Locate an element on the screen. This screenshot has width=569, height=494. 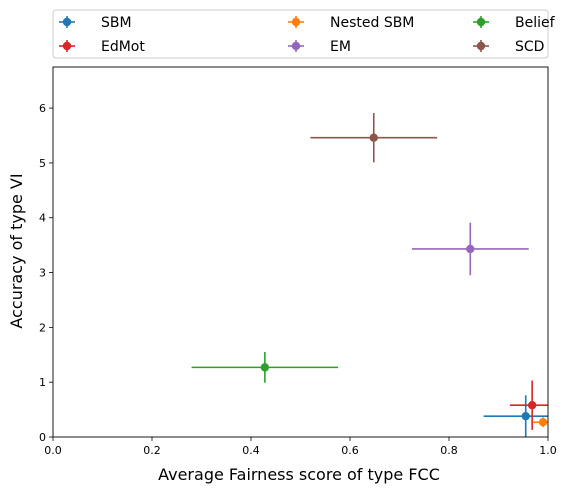
series-edmot is located at coordinates (528, 405).